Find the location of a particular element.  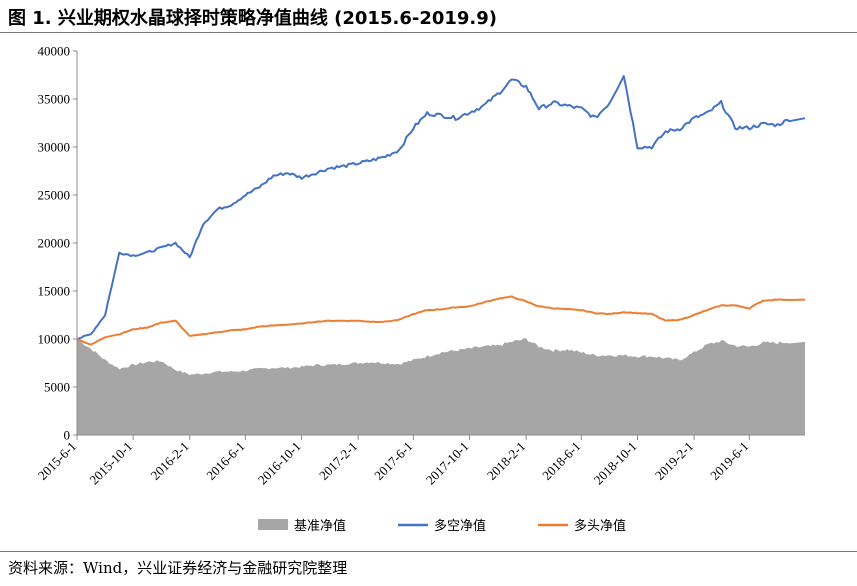

x-tick-label: 2017-2-1 is located at coordinates (338, 461).